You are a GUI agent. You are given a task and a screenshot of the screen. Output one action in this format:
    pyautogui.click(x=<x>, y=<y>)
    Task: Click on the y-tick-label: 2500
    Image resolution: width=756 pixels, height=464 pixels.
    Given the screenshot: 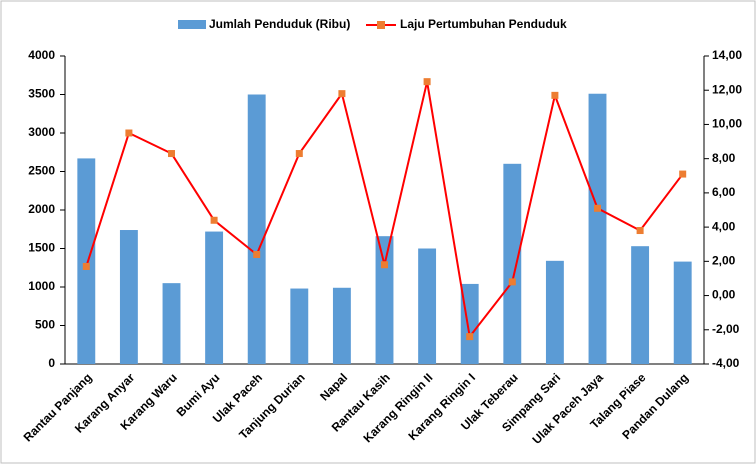 What is the action you would take?
    pyautogui.click(x=41, y=171)
    